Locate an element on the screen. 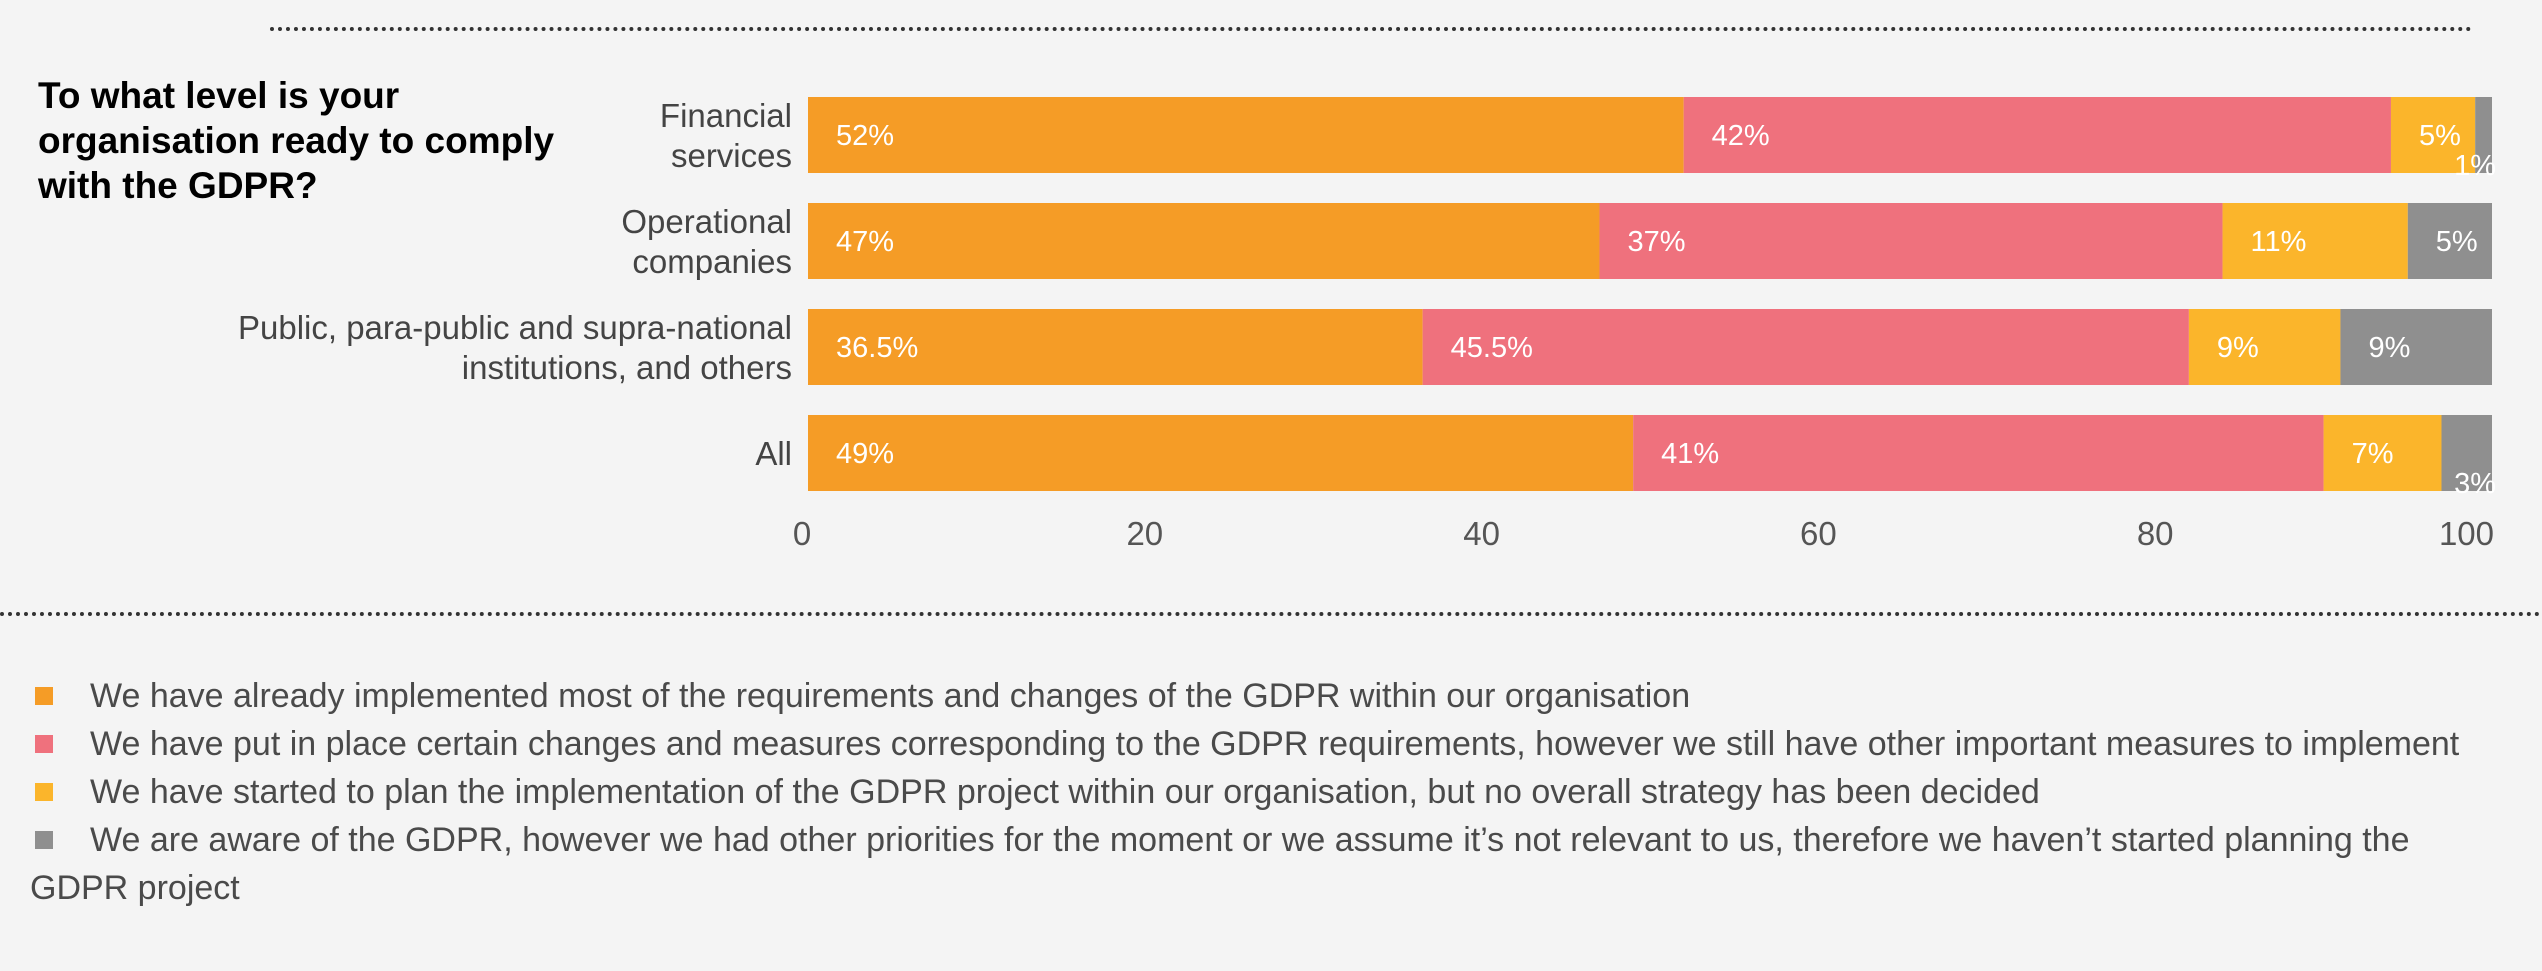 The height and width of the screenshot is (971, 2542). data-label-planning: 9% is located at coordinates (2238, 348).